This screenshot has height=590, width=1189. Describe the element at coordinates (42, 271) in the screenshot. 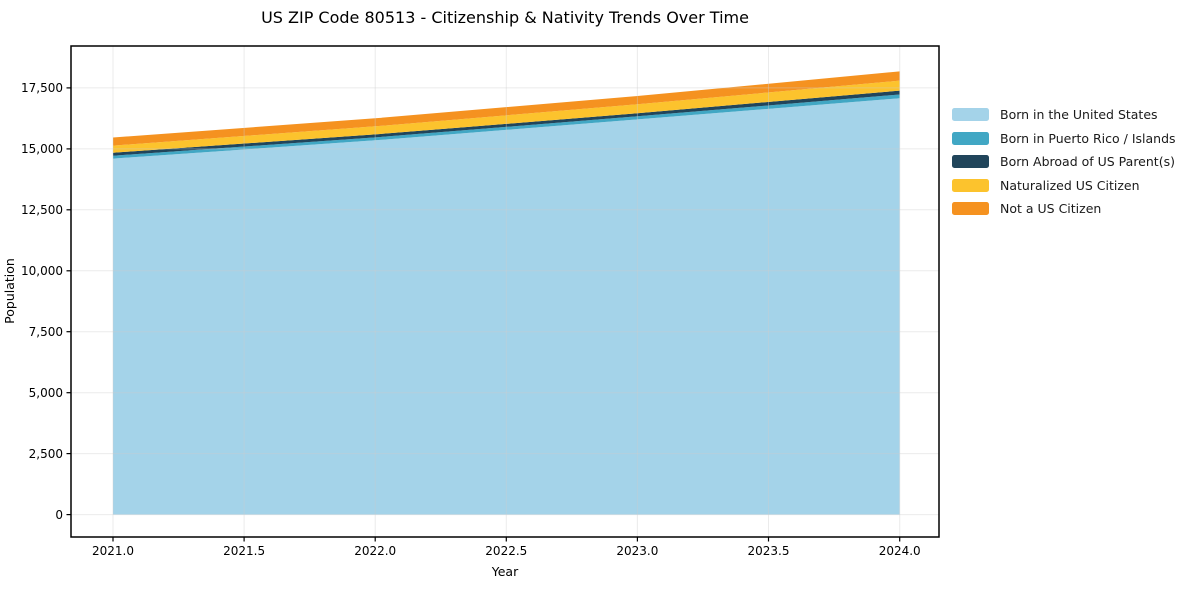

I see `y-tick-label: 10,000` at that location.